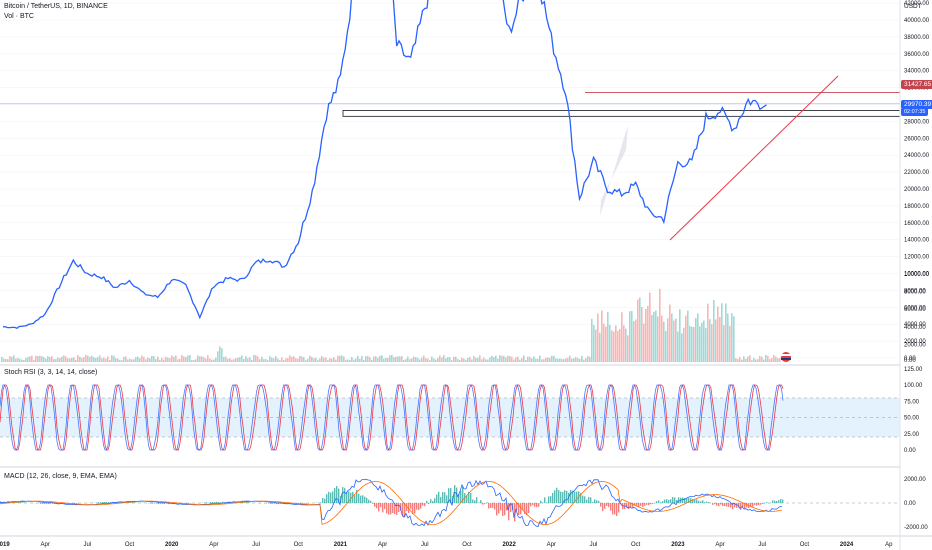 The width and height of the screenshot is (932, 550). What do you see at coordinates (915, 480) in the screenshot?
I see `macd-tick-label: 2000.00` at bounding box center [915, 480].